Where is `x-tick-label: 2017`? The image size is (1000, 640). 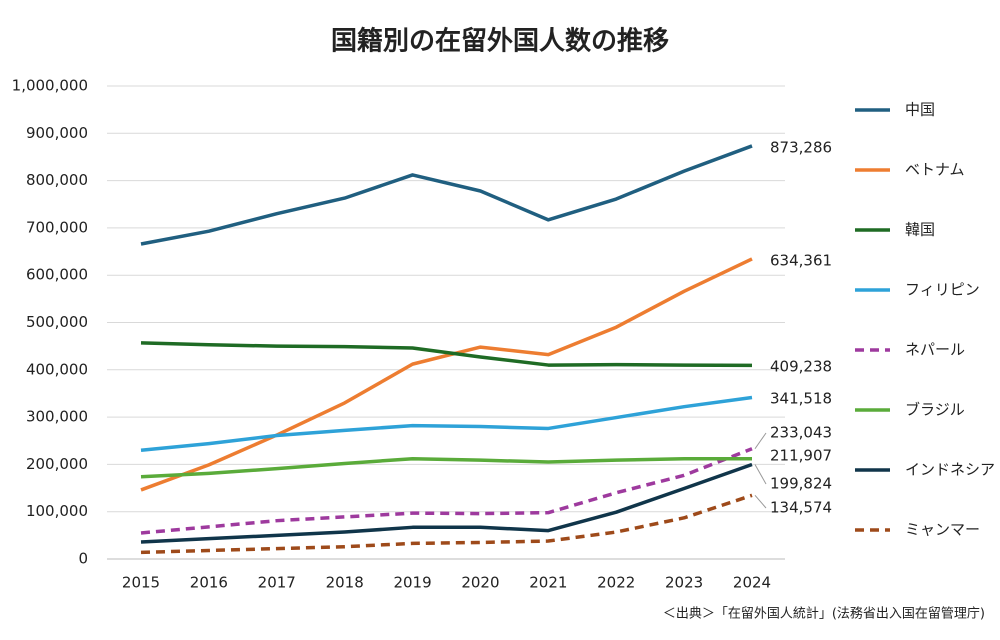
x-tick-label: 2017 is located at coordinates (277, 583).